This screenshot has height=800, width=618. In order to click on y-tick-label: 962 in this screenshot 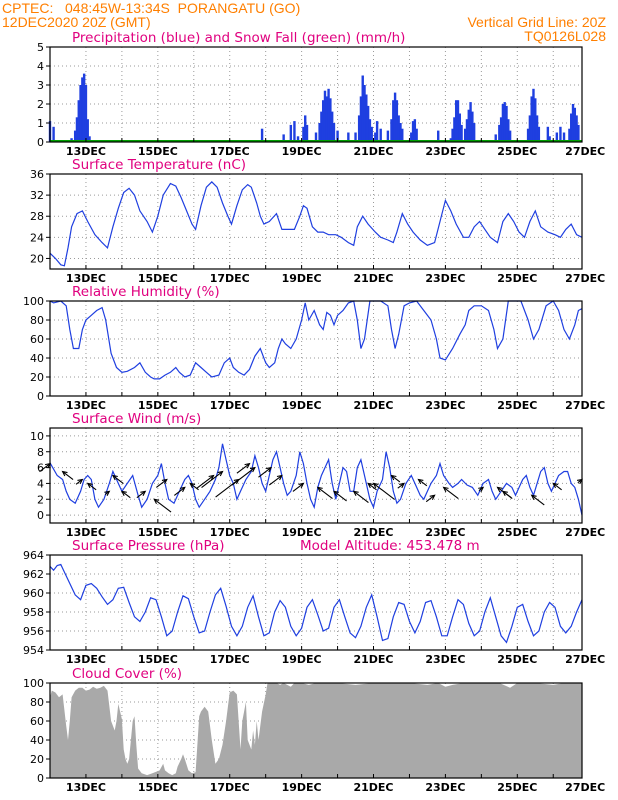, I will do `click(33, 574)`.